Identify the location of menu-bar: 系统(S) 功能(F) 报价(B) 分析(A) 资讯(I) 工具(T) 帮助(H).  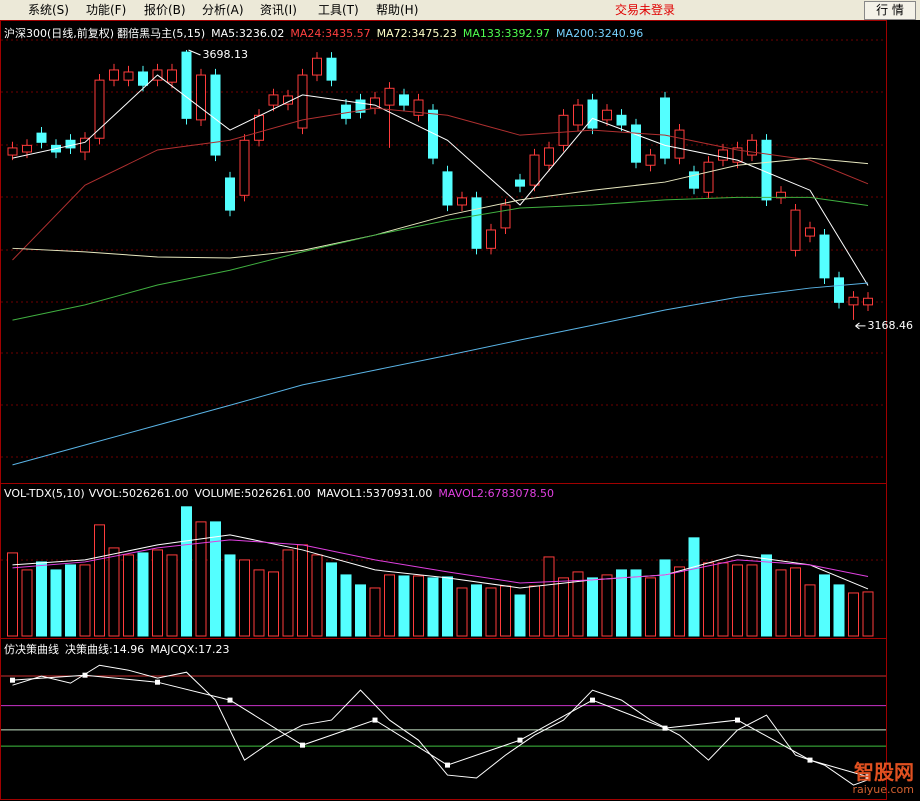
(460, 10).